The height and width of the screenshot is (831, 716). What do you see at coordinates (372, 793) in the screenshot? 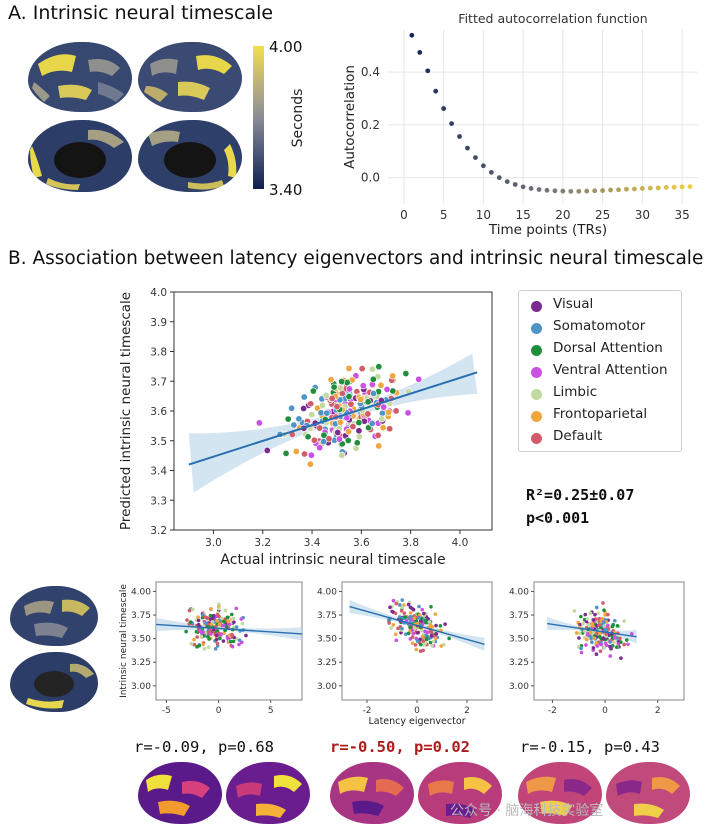
I see `brain-plasma-2a` at bounding box center [372, 793].